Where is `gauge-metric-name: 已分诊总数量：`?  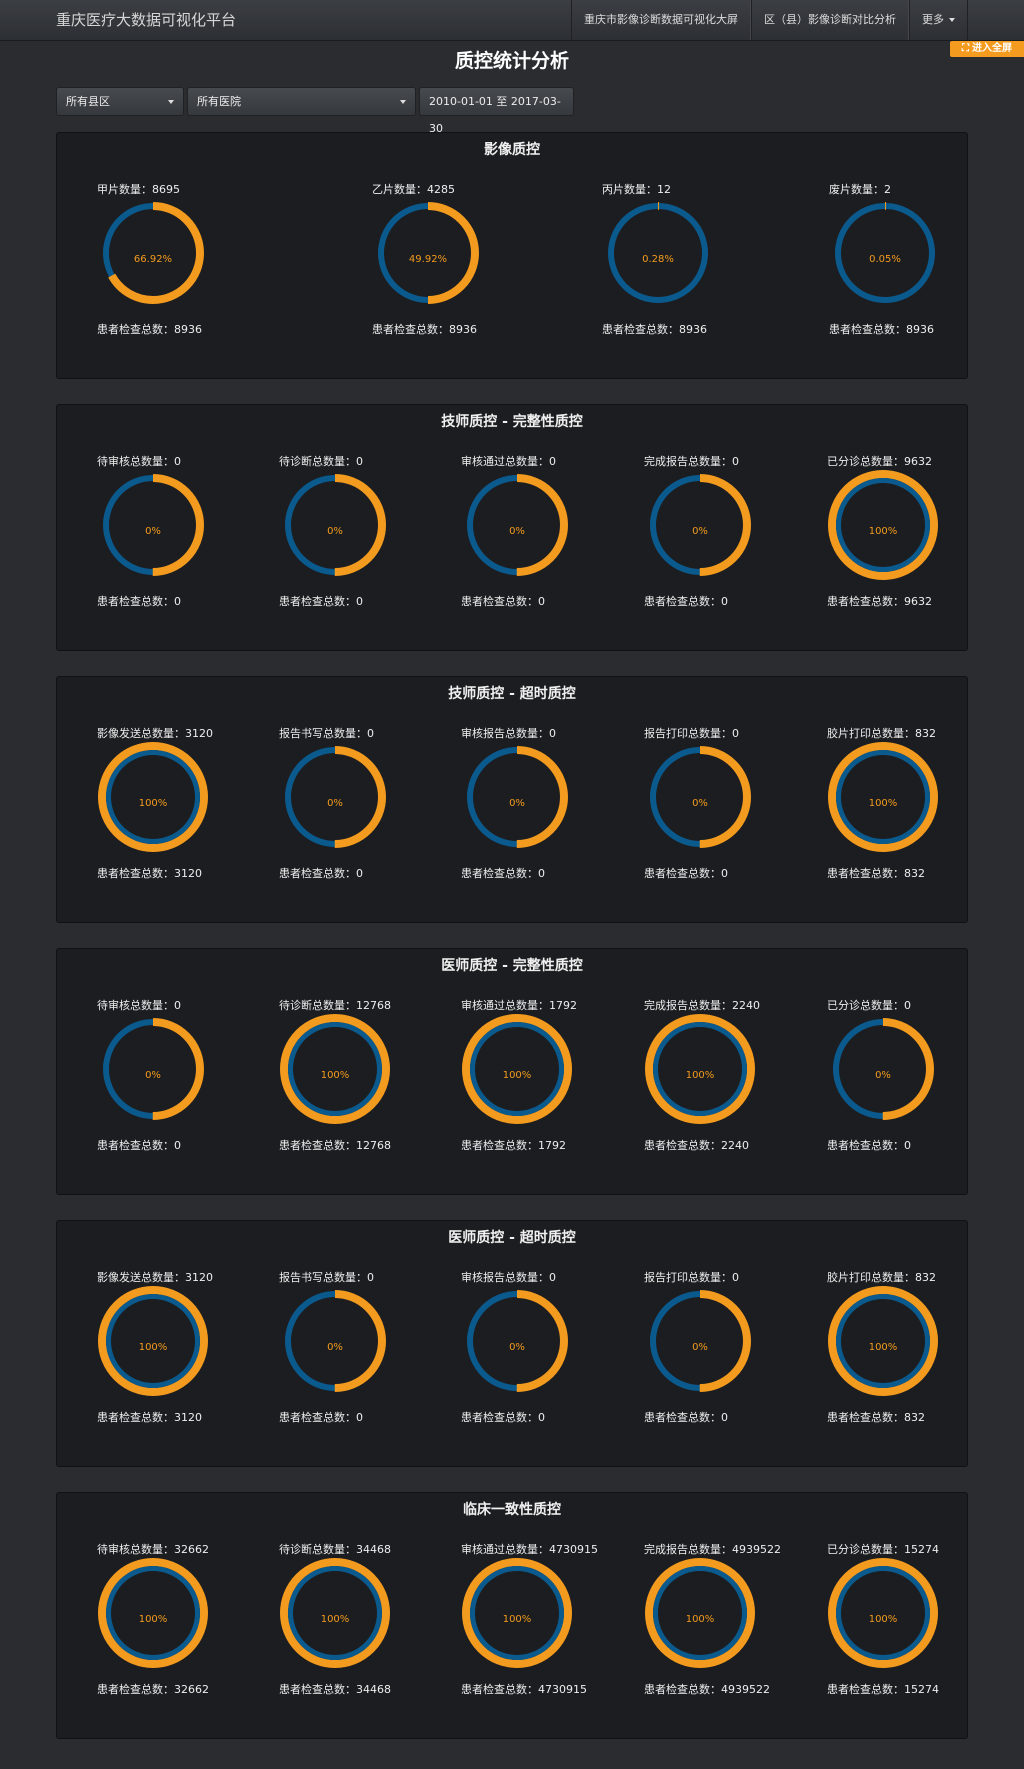 gauge-metric-name: 已分诊总数量： is located at coordinates (865, 461).